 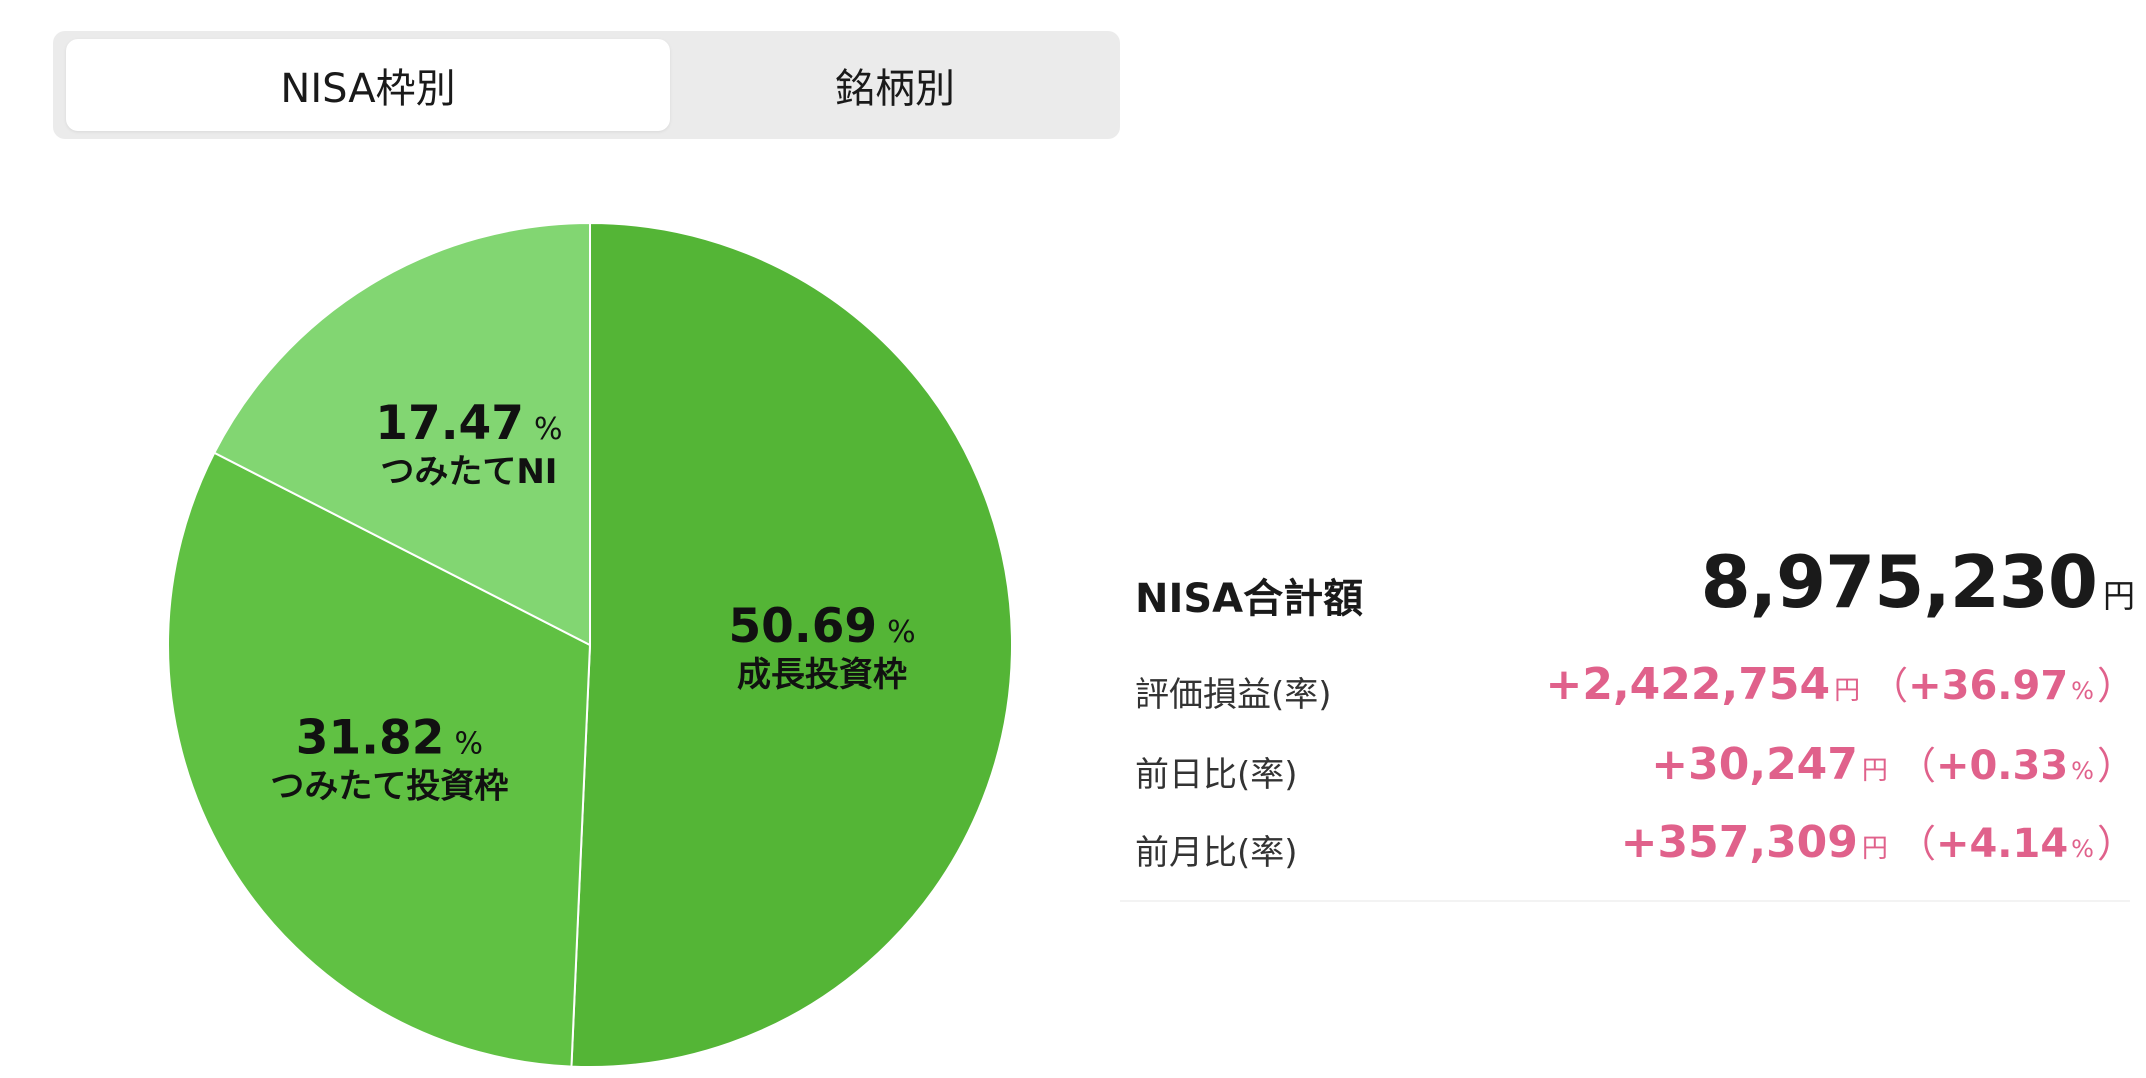 What do you see at coordinates (389, 787) in the screenshot?
I see `pie-name-tsumitate-frame: つみたて投資枠` at bounding box center [389, 787].